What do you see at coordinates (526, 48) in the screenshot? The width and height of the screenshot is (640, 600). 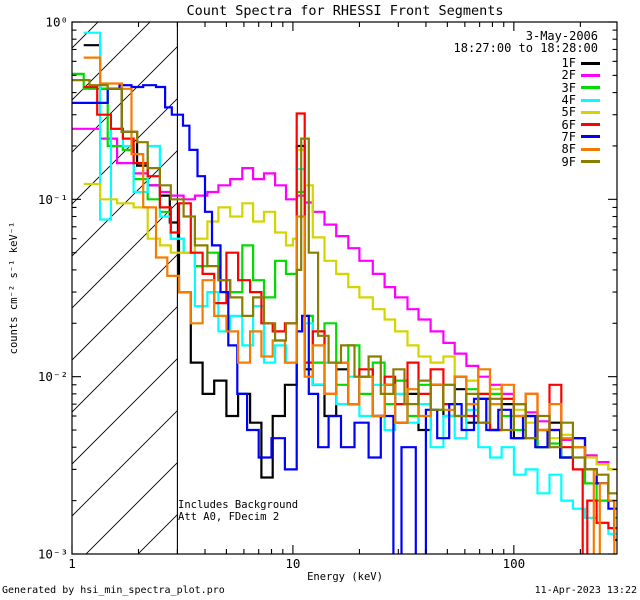 I see `observation-time-range: 18:27:00 to 18:28:00` at bounding box center [526, 48].